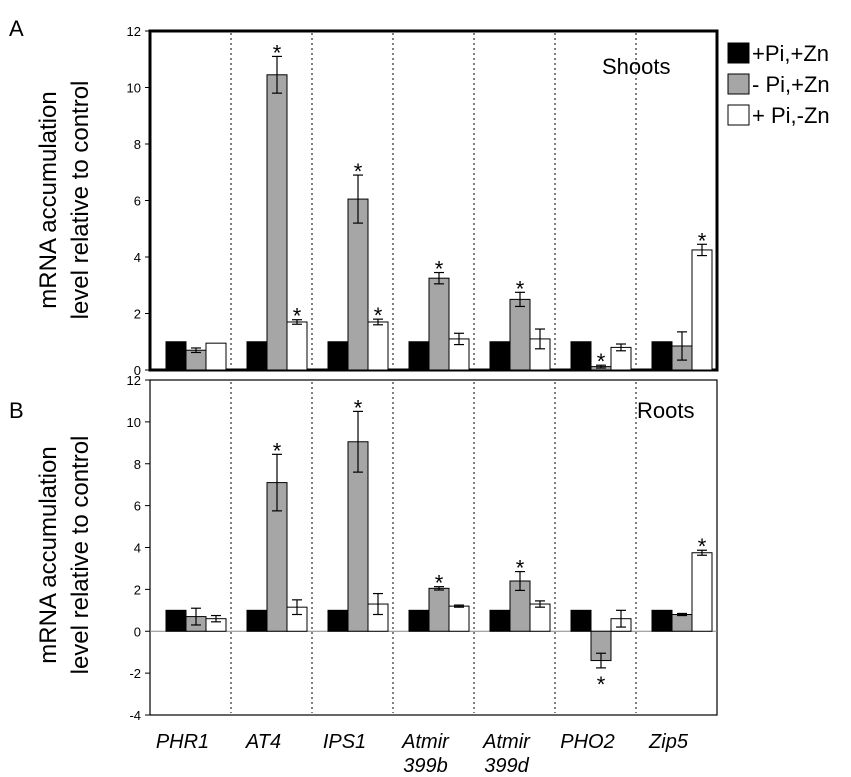  Describe the element at coordinates (665, 410) in the screenshot. I see `panel-b-annotation: Roots` at that location.